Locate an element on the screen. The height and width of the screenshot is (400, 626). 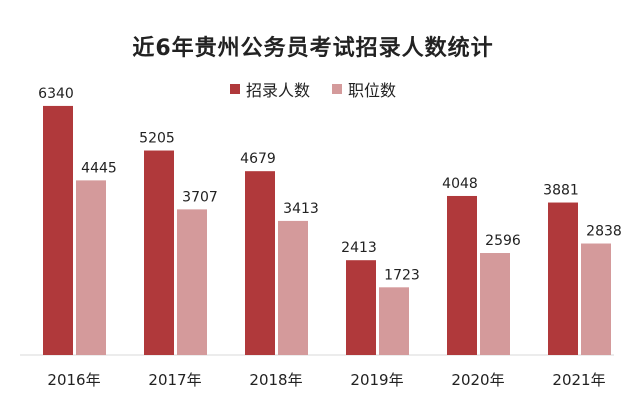
data-label-5-series-1: 2838 is located at coordinates (604, 232).